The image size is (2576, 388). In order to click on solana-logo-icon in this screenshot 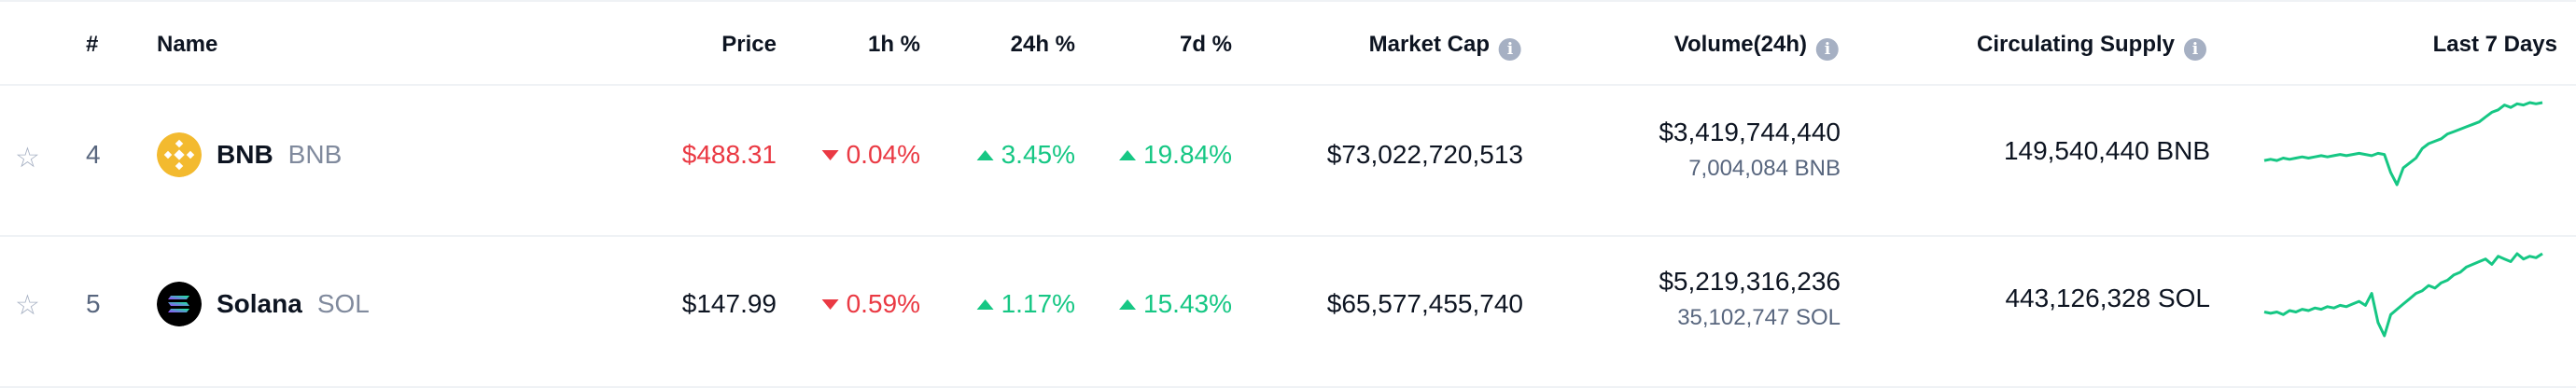, I will do `click(179, 304)`.